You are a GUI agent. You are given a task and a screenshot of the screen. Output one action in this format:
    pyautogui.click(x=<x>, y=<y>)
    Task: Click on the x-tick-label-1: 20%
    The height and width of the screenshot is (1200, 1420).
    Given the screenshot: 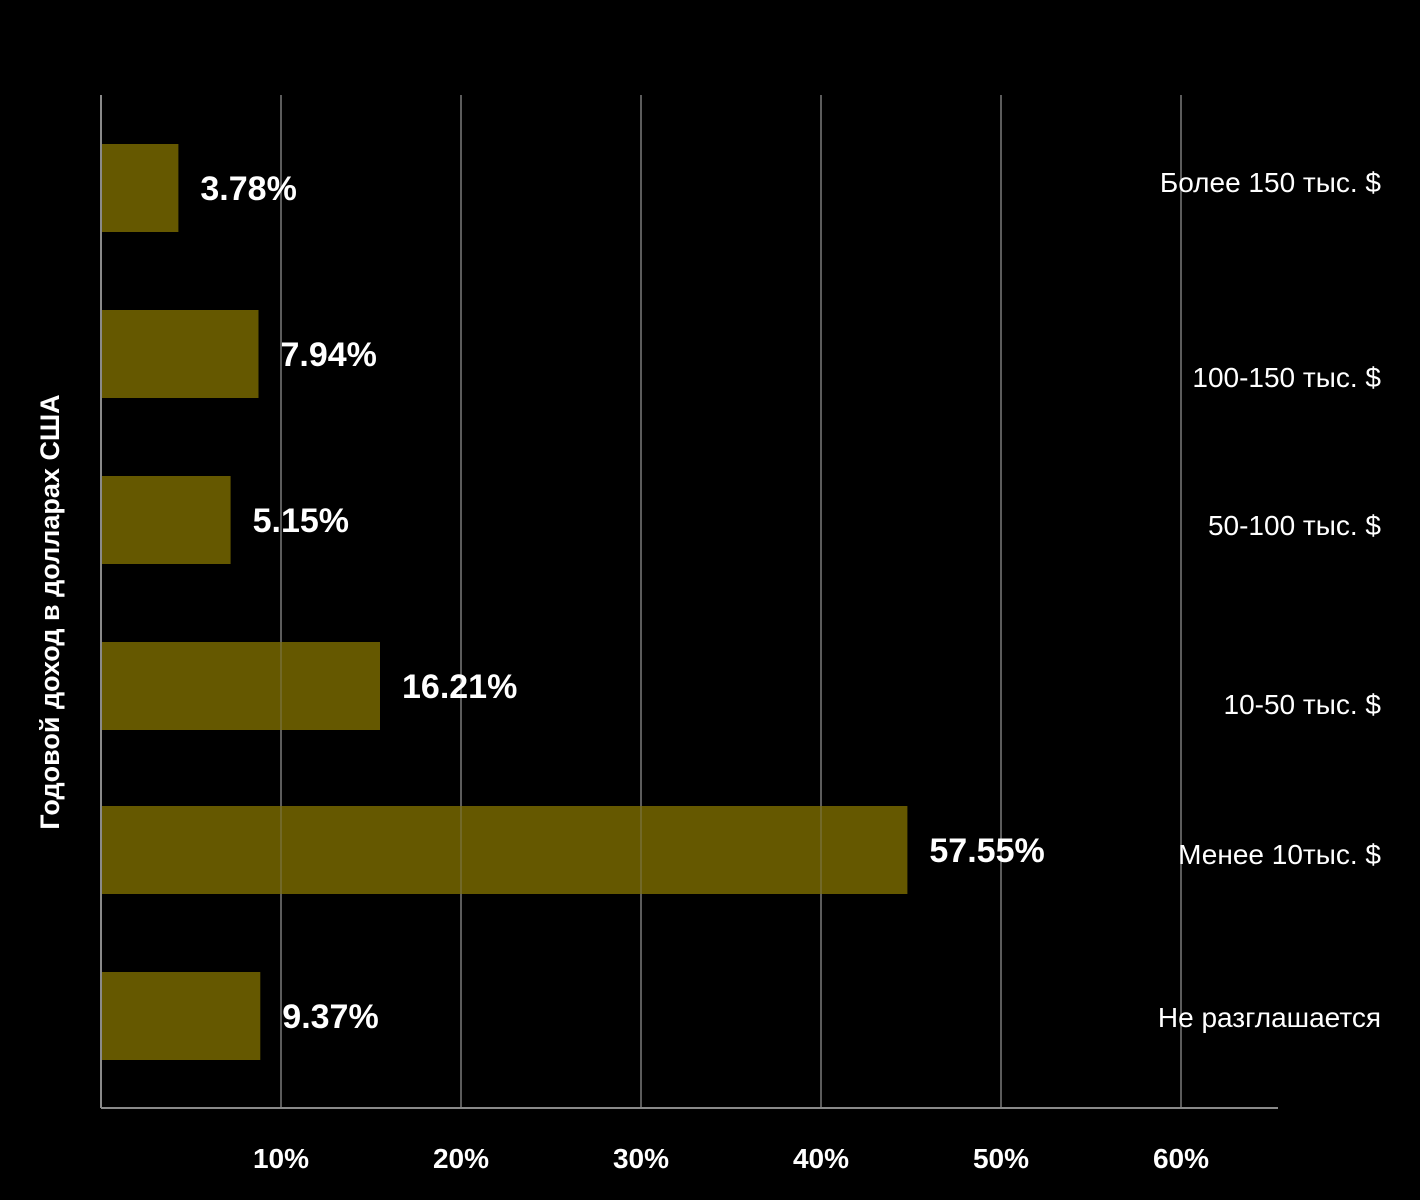 What is the action you would take?
    pyautogui.click(x=461, y=1158)
    